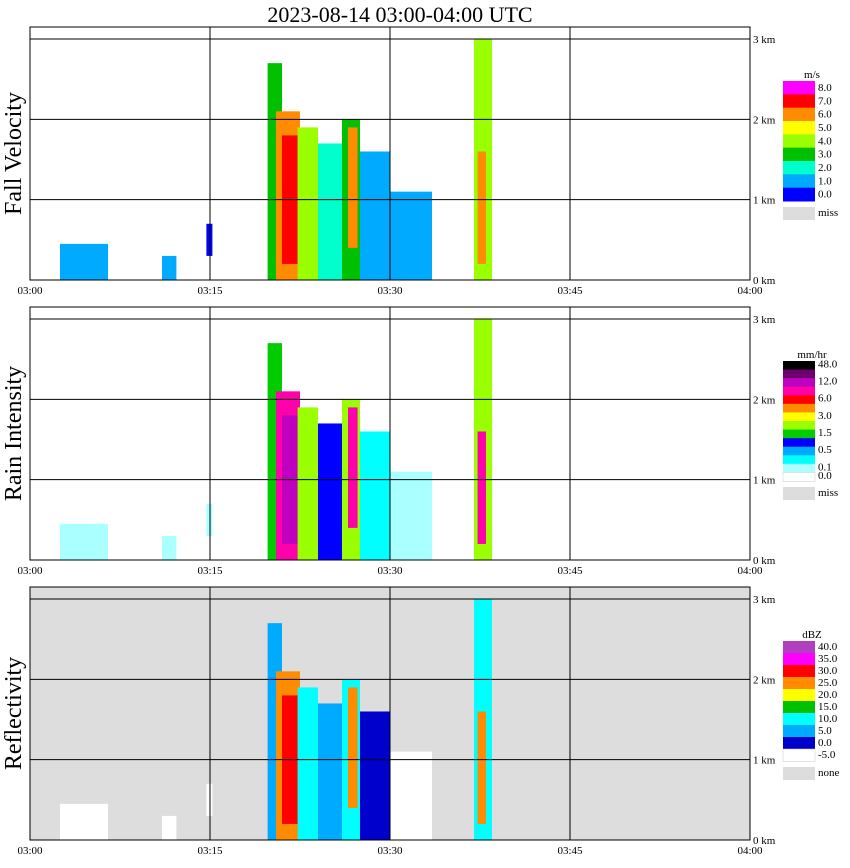  What do you see at coordinates (828, 671) in the screenshot?
I see `legend-label-2-2: 30.0` at bounding box center [828, 671].